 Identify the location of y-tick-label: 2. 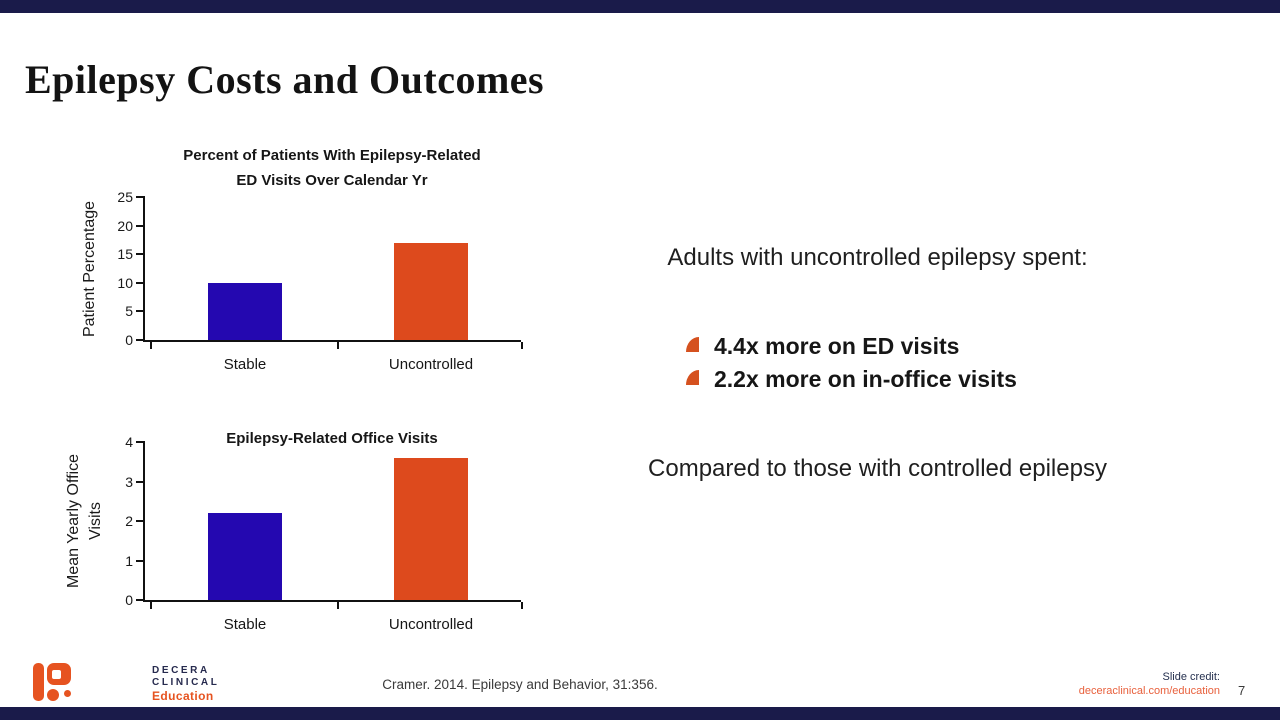
(129, 521).